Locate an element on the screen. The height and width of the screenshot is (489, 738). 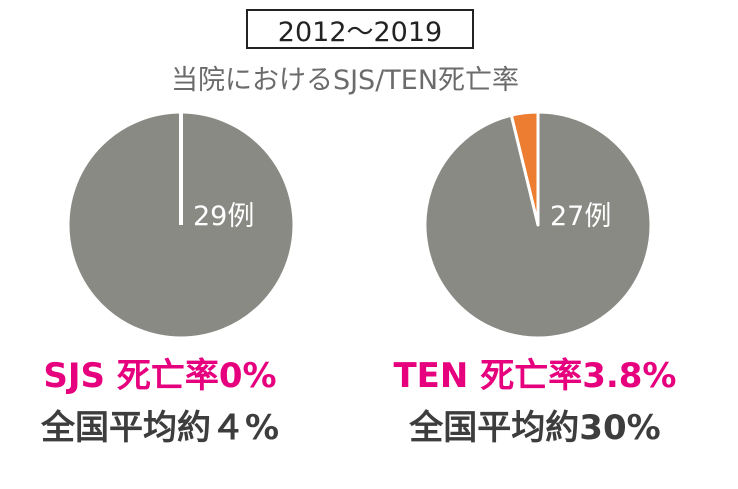
sjs-case-count-label: 29例 is located at coordinates (223, 216).